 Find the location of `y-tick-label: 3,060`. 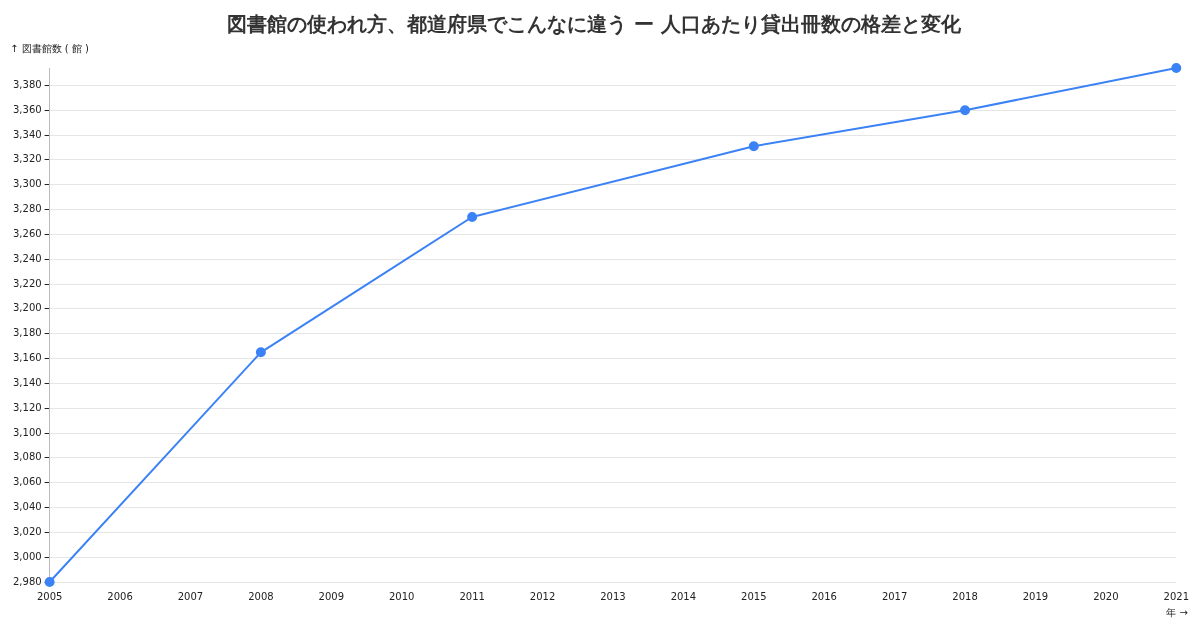

y-tick-label: 3,060 is located at coordinates (27, 482).